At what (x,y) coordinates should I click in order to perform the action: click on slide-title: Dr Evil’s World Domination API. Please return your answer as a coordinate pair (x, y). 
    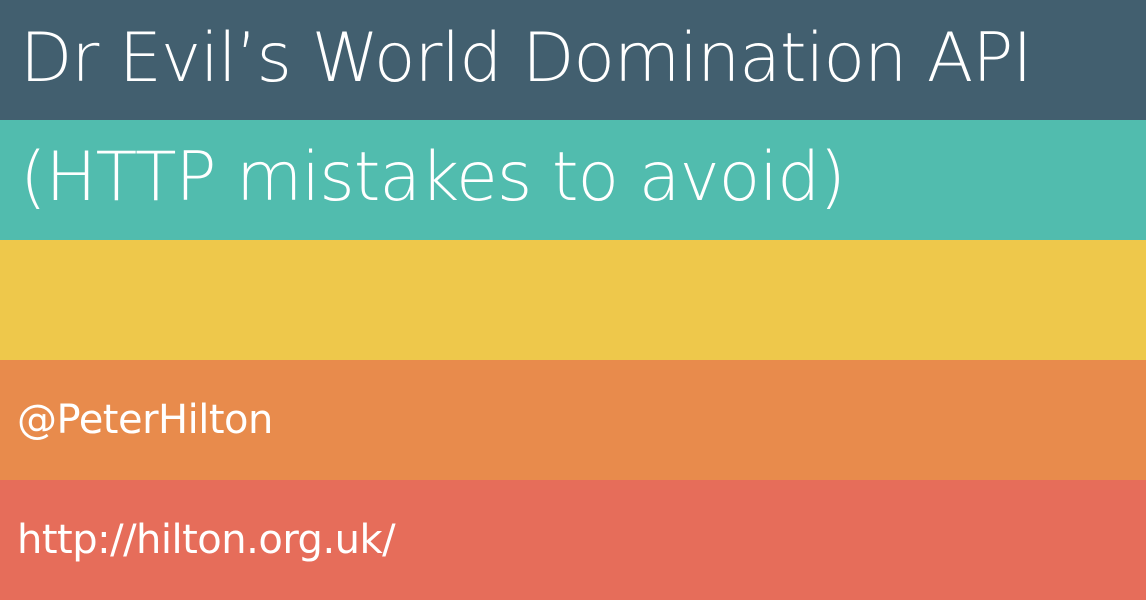
    Looking at the image, I should click on (526, 58).